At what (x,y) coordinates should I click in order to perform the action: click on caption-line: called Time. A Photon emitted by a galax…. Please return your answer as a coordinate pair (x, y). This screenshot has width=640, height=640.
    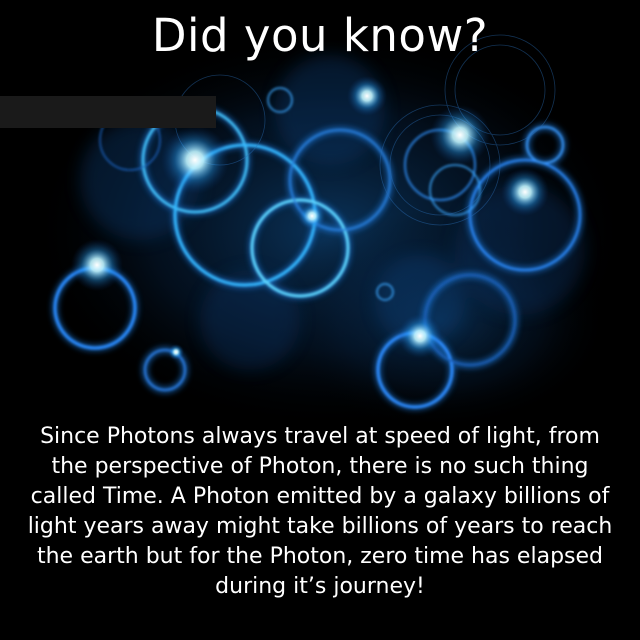
    Looking at the image, I should click on (320, 496).